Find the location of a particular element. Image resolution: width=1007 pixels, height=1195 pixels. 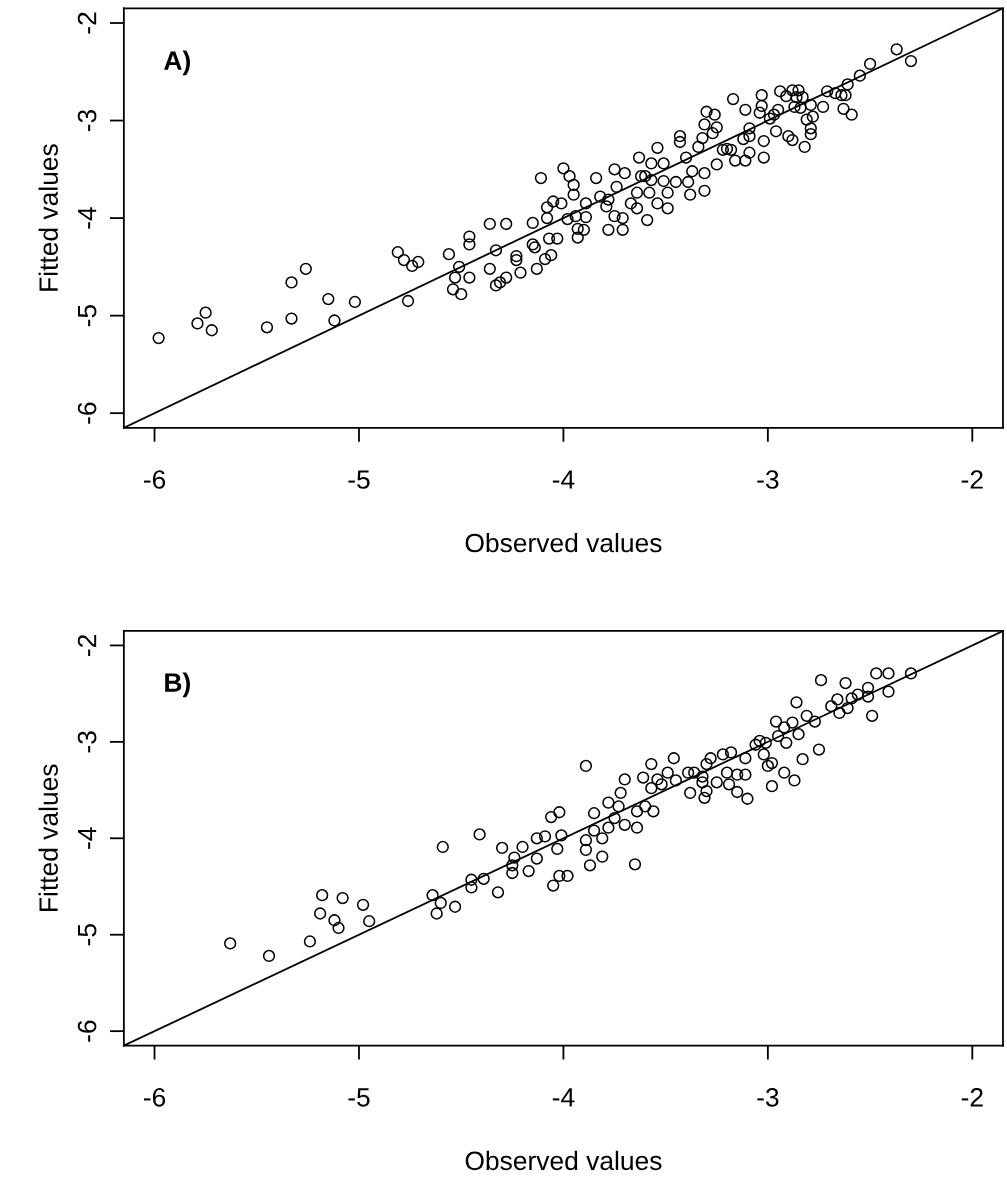

annotation: A) is located at coordinates (177, 63).